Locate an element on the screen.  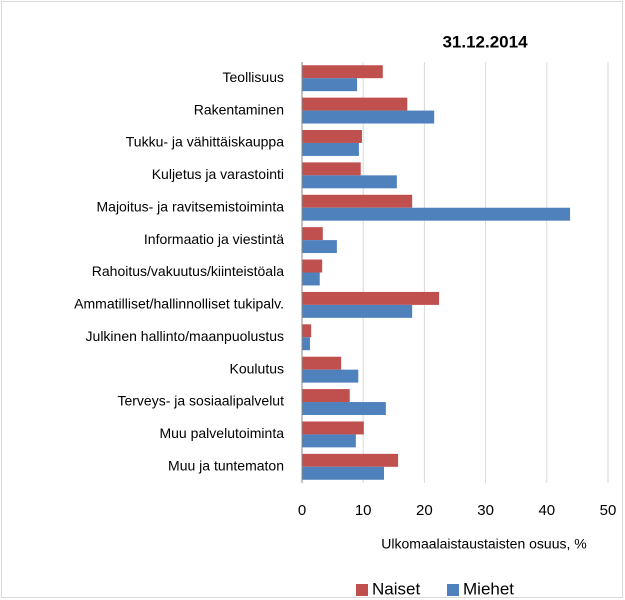
x-tick-label: 0 is located at coordinates (302, 510).